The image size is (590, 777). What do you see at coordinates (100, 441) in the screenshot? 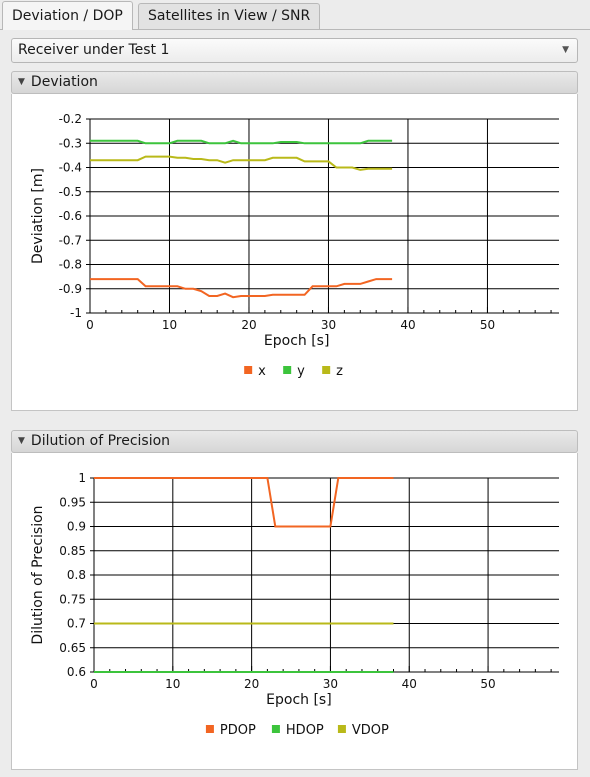
I see `dop-section-title: Dilution of Precision` at bounding box center [100, 441].